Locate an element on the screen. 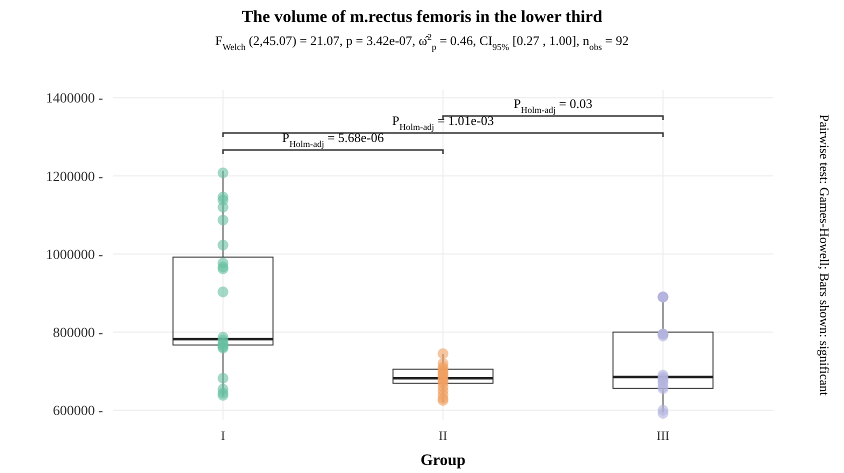 The height and width of the screenshot is (473, 844). y-tick-label: 600000 - is located at coordinates (78, 412).